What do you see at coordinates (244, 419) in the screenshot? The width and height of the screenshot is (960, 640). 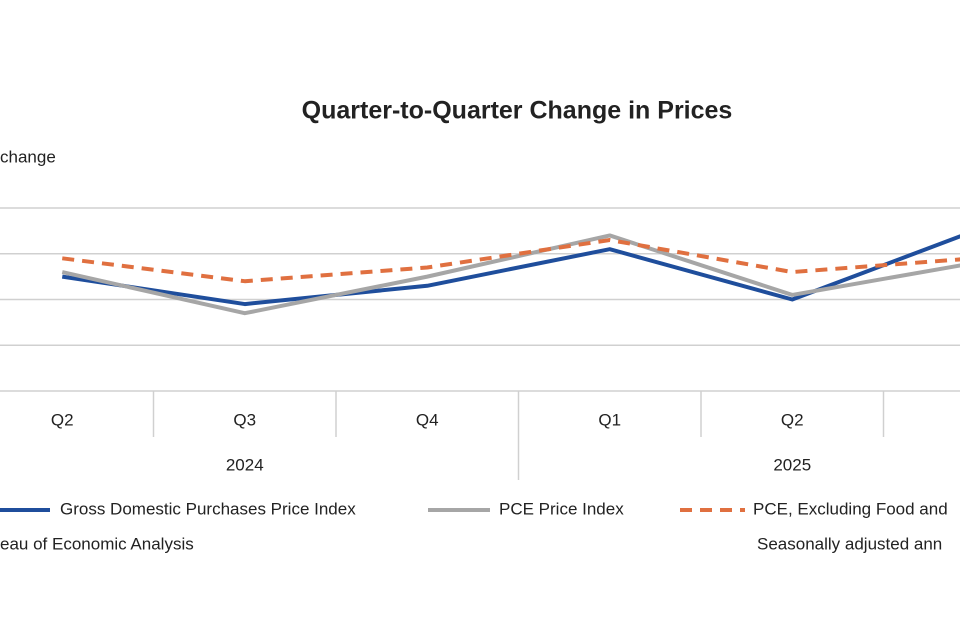 I see `x-tick-label: Q3` at bounding box center [244, 419].